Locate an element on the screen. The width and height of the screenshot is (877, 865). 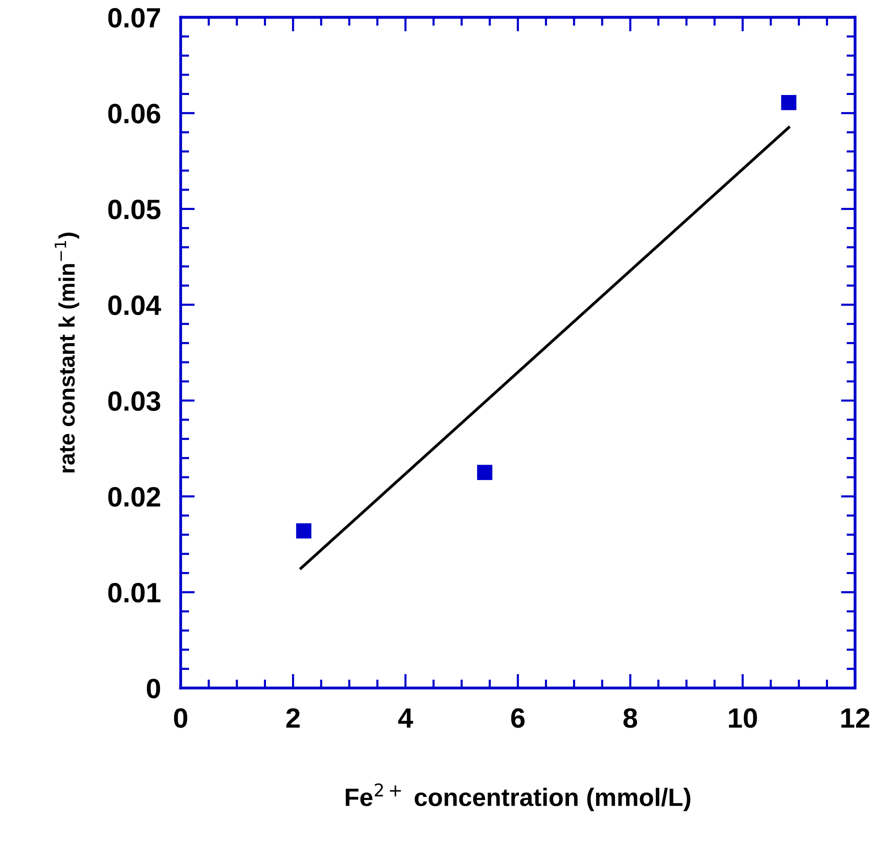
y-tick-label: 0.06 is located at coordinates (134, 114).